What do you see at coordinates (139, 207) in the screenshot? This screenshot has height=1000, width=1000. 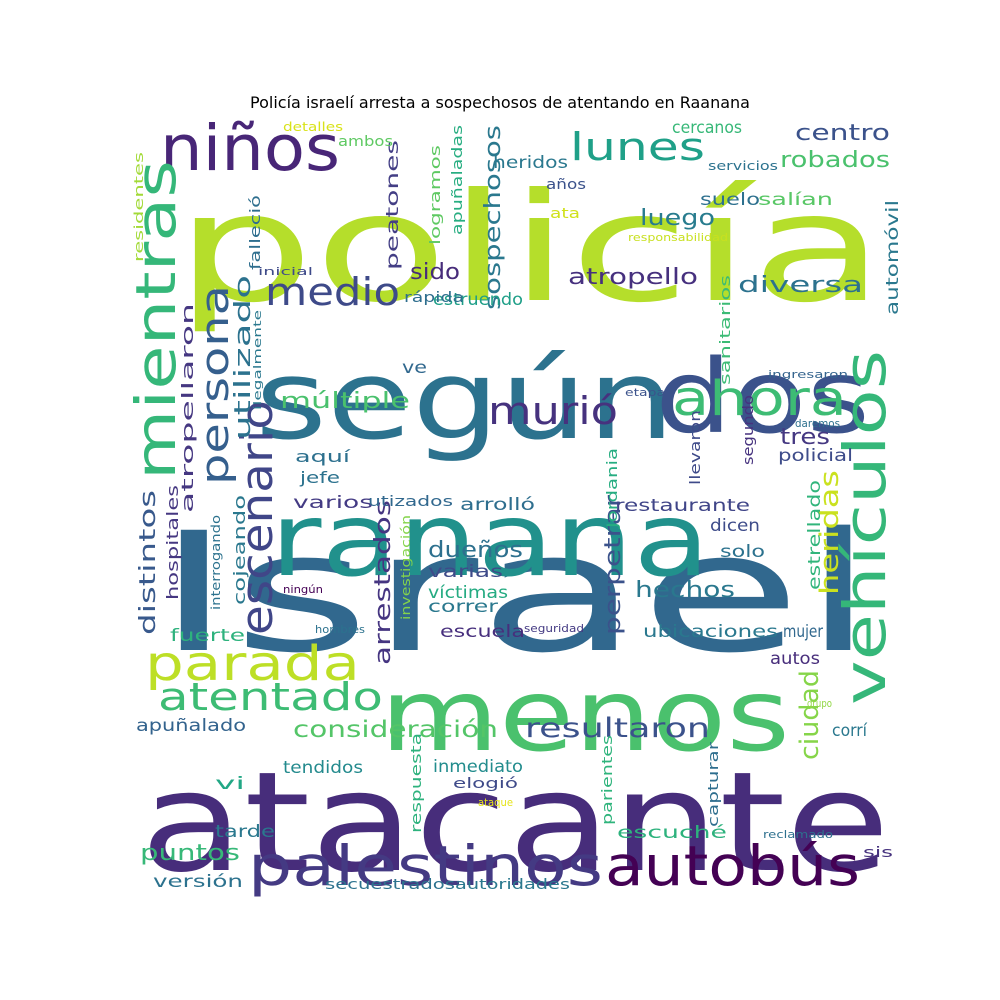 I see `word-residentes: residentes` at bounding box center [139, 207].